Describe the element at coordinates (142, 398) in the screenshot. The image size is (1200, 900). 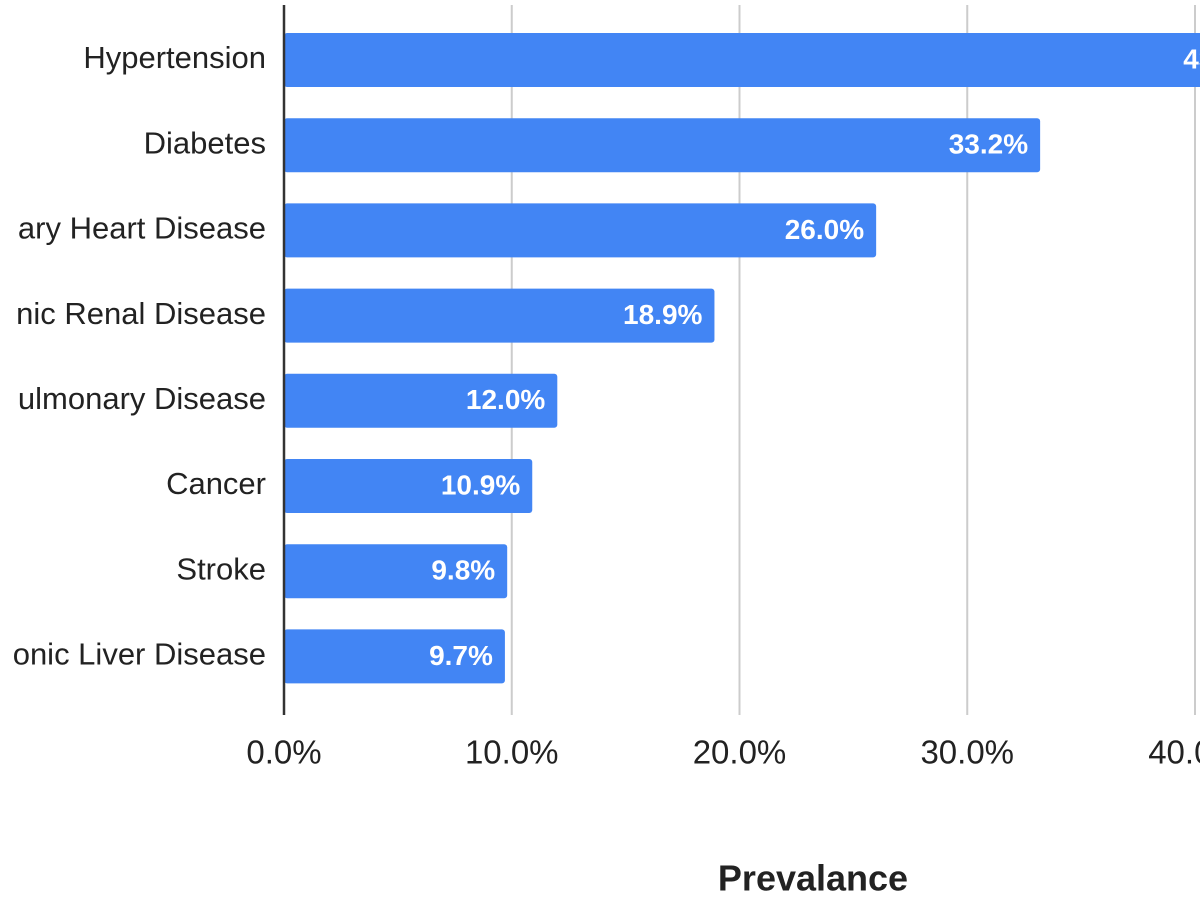
I see `y-tick-label: ulmonary Disease` at that location.